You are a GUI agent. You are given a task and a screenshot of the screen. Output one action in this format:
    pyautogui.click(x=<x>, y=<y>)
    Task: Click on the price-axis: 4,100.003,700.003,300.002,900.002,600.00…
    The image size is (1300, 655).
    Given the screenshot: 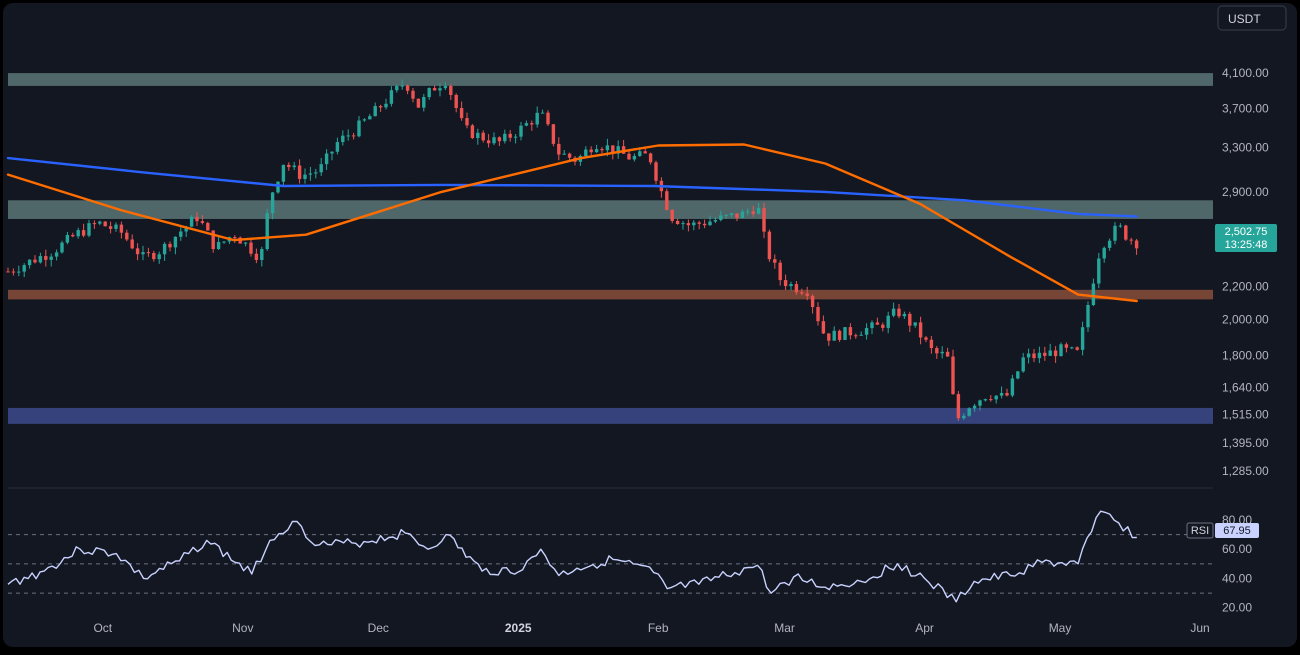 What is the action you would take?
    pyautogui.click(x=1245, y=272)
    